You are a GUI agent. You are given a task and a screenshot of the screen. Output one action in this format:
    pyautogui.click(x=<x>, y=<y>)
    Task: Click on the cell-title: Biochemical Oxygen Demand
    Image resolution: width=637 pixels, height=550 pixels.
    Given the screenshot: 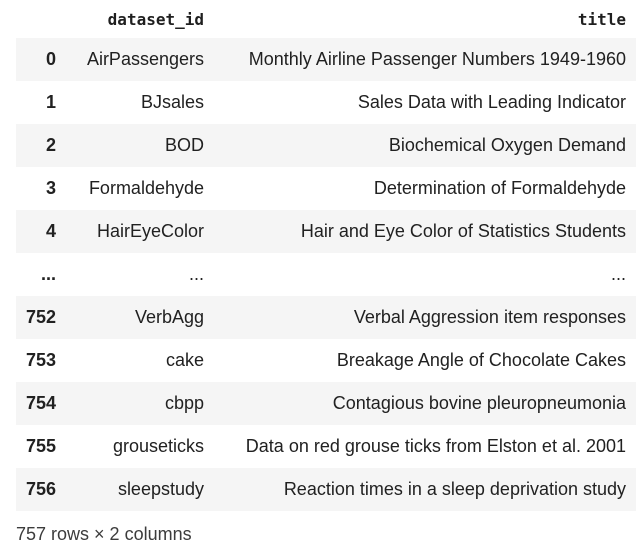 What is the action you would take?
    pyautogui.click(x=507, y=145)
    